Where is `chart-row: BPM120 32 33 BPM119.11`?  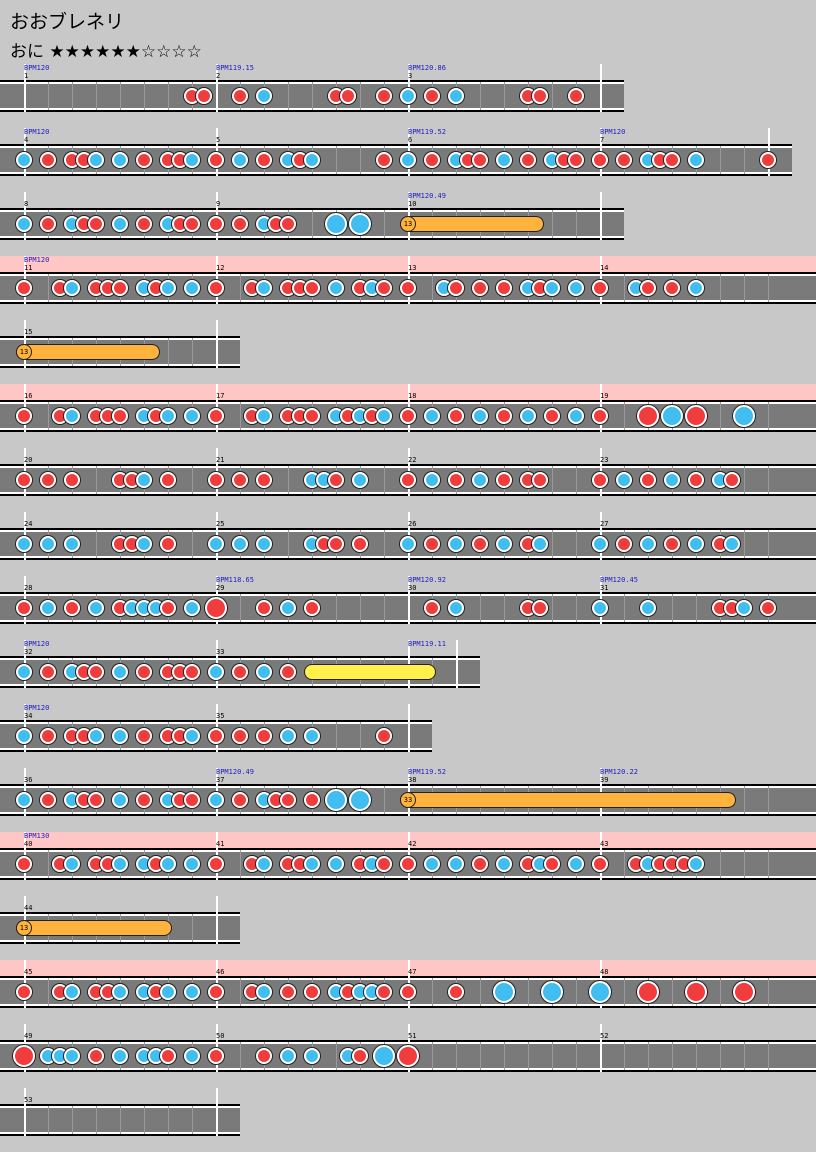
chart-row: BPM120 32 33 BPM119.11 is located at coordinates (240, 672).